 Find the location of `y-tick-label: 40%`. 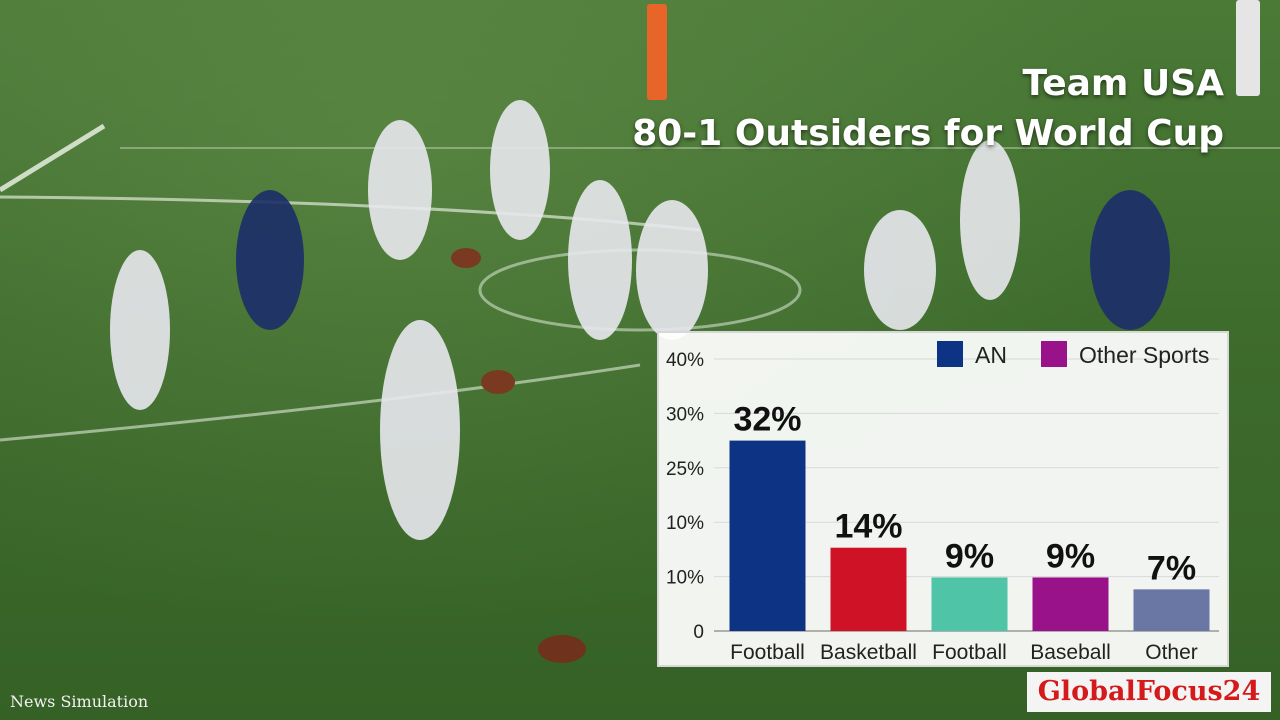

y-tick-label: 40% is located at coordinates (685, 360).